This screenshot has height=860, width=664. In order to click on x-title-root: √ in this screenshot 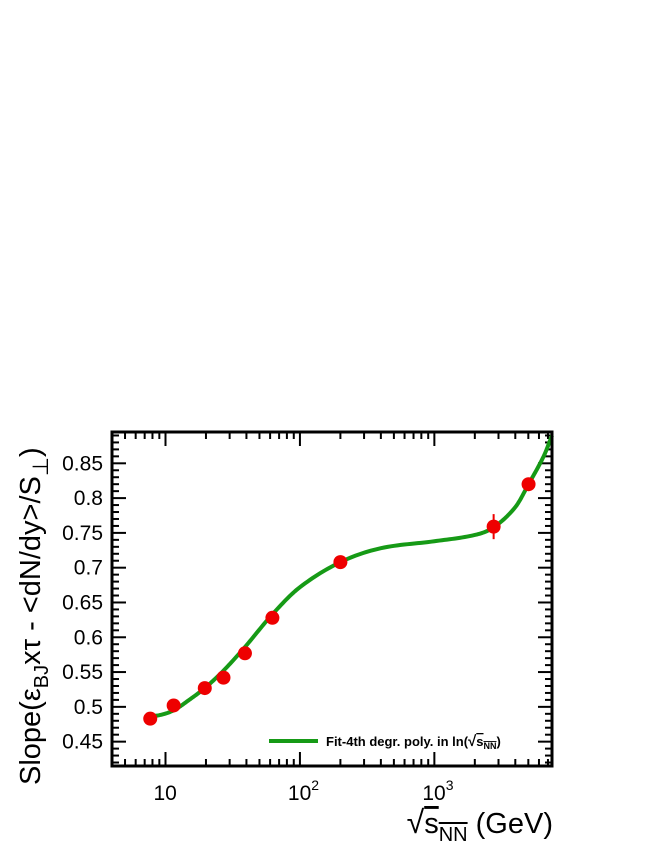, I will do `click(416, 822)`.